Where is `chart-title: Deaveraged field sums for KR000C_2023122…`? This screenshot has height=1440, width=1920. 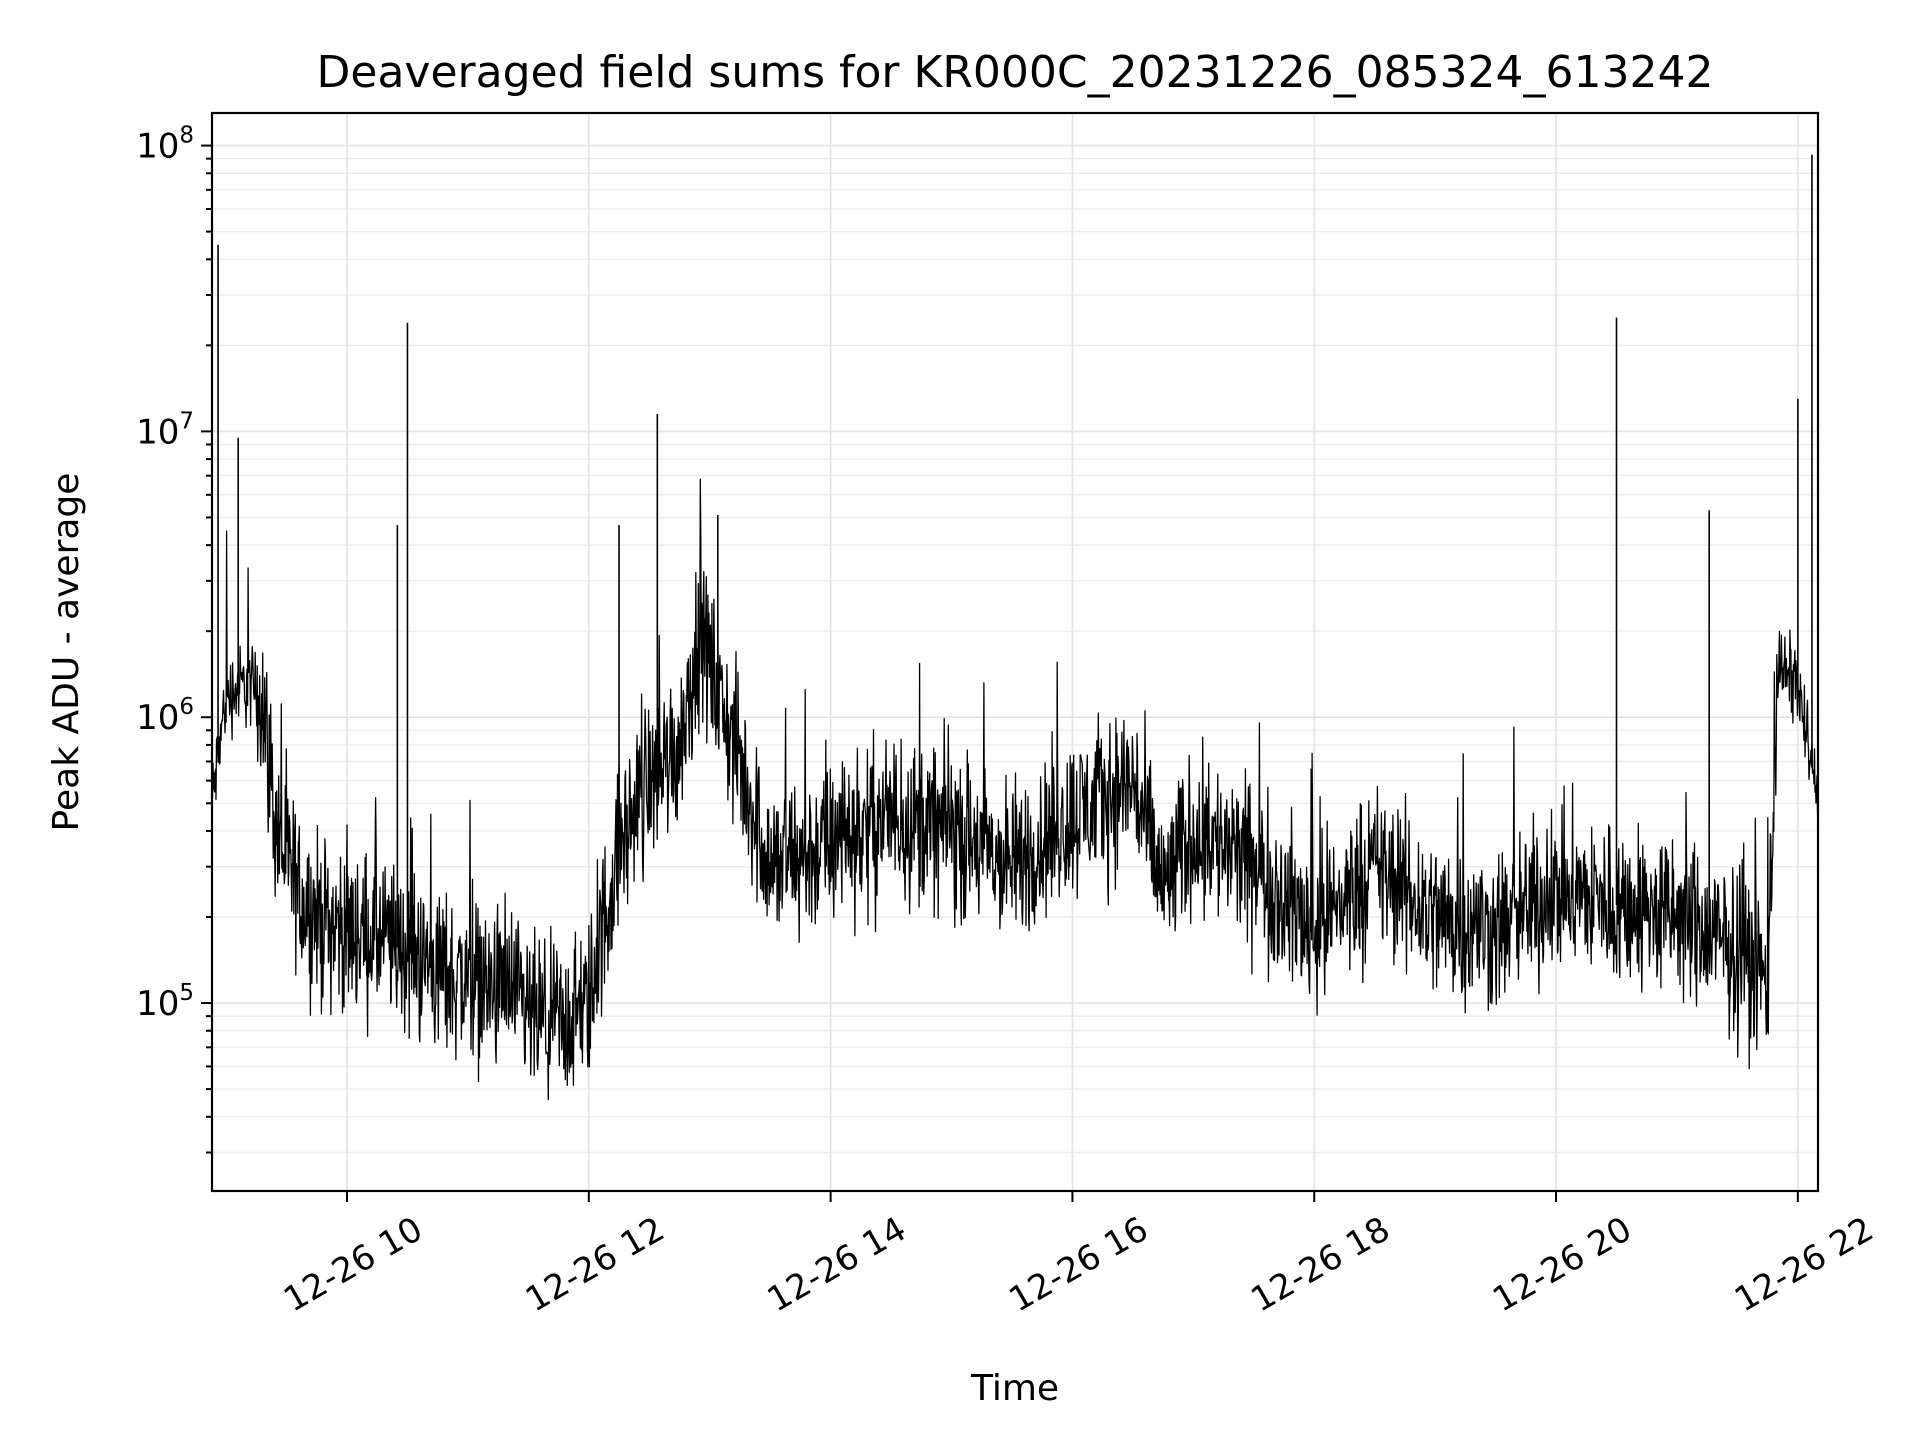 chart-title: Deaveraged field sums for KR000C_2023122… is located at coordinates (1015, 72).